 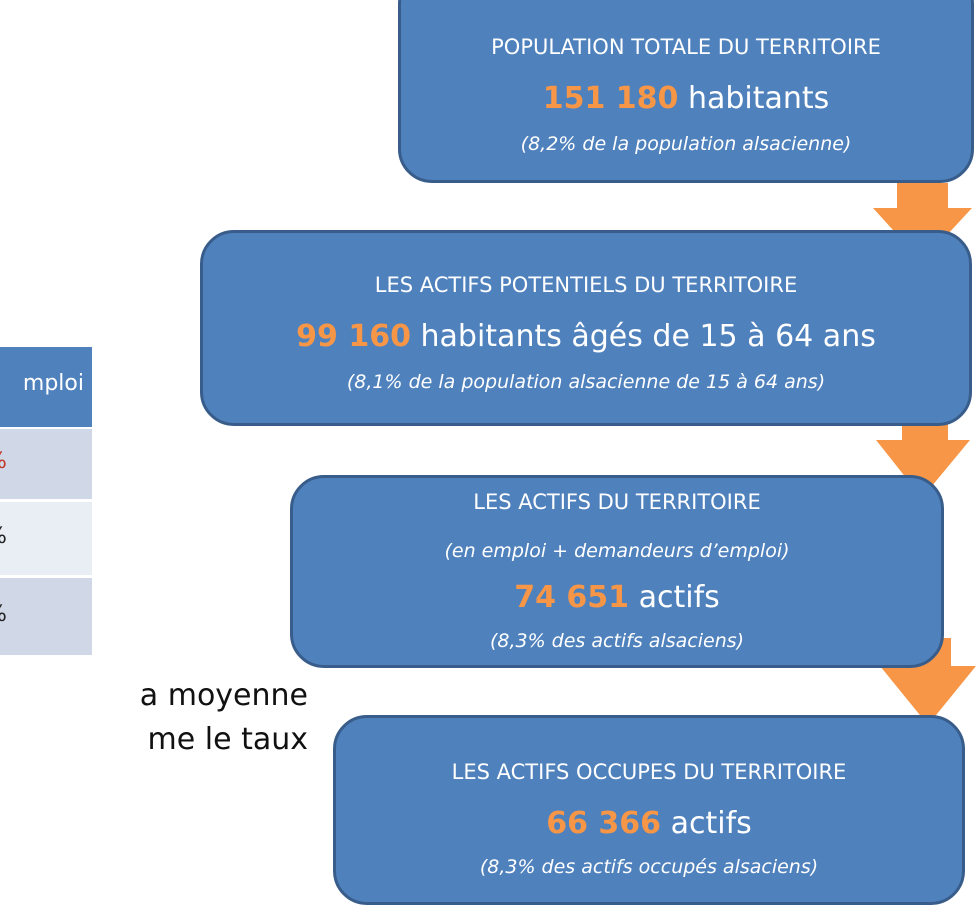 I want to click on box-title: LES ACTIFS POTENTIELS DU TERRITOIRE, so click(x=586, y=285).